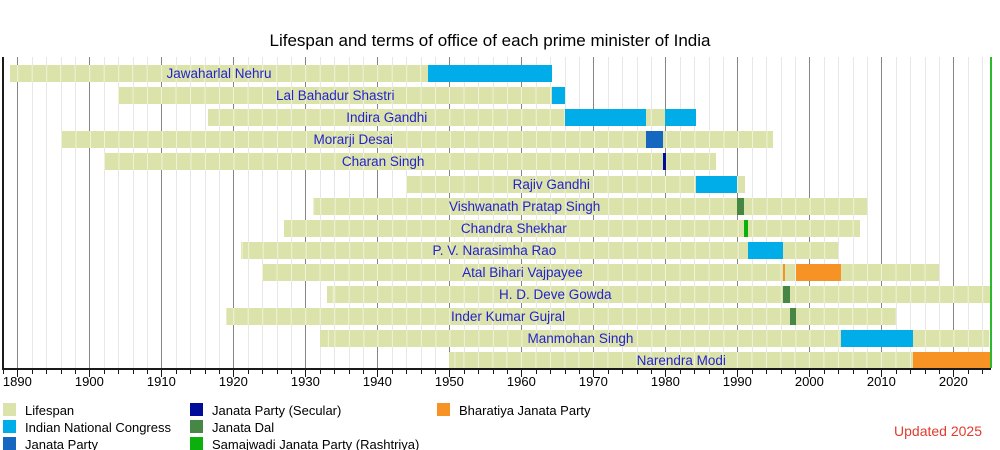  Describe the element at coordinates (316, 443) in the screenshot. I see `legend-label: Samajwadi Janata Party (Rashtriya)` at that location.